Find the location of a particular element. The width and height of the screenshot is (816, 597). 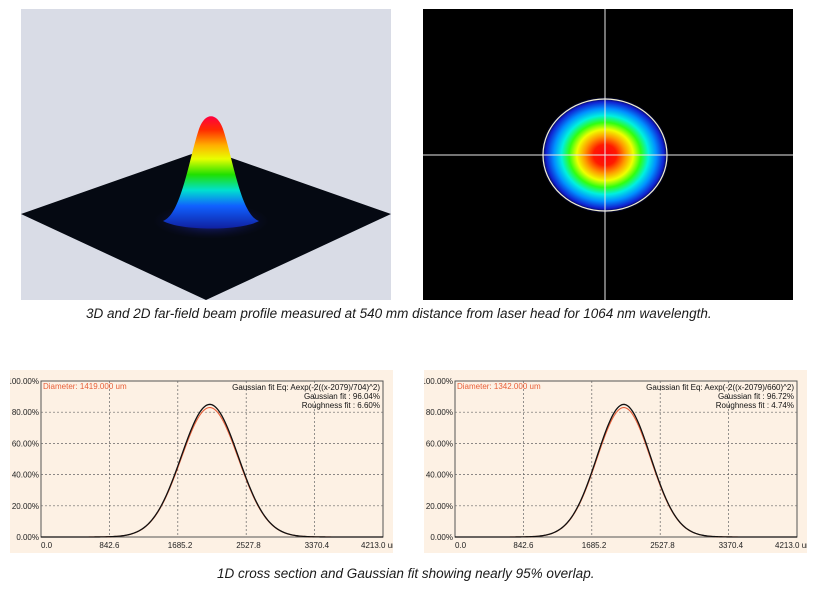

beam-profile-3d-graphic is located at coordinates (206, 208).